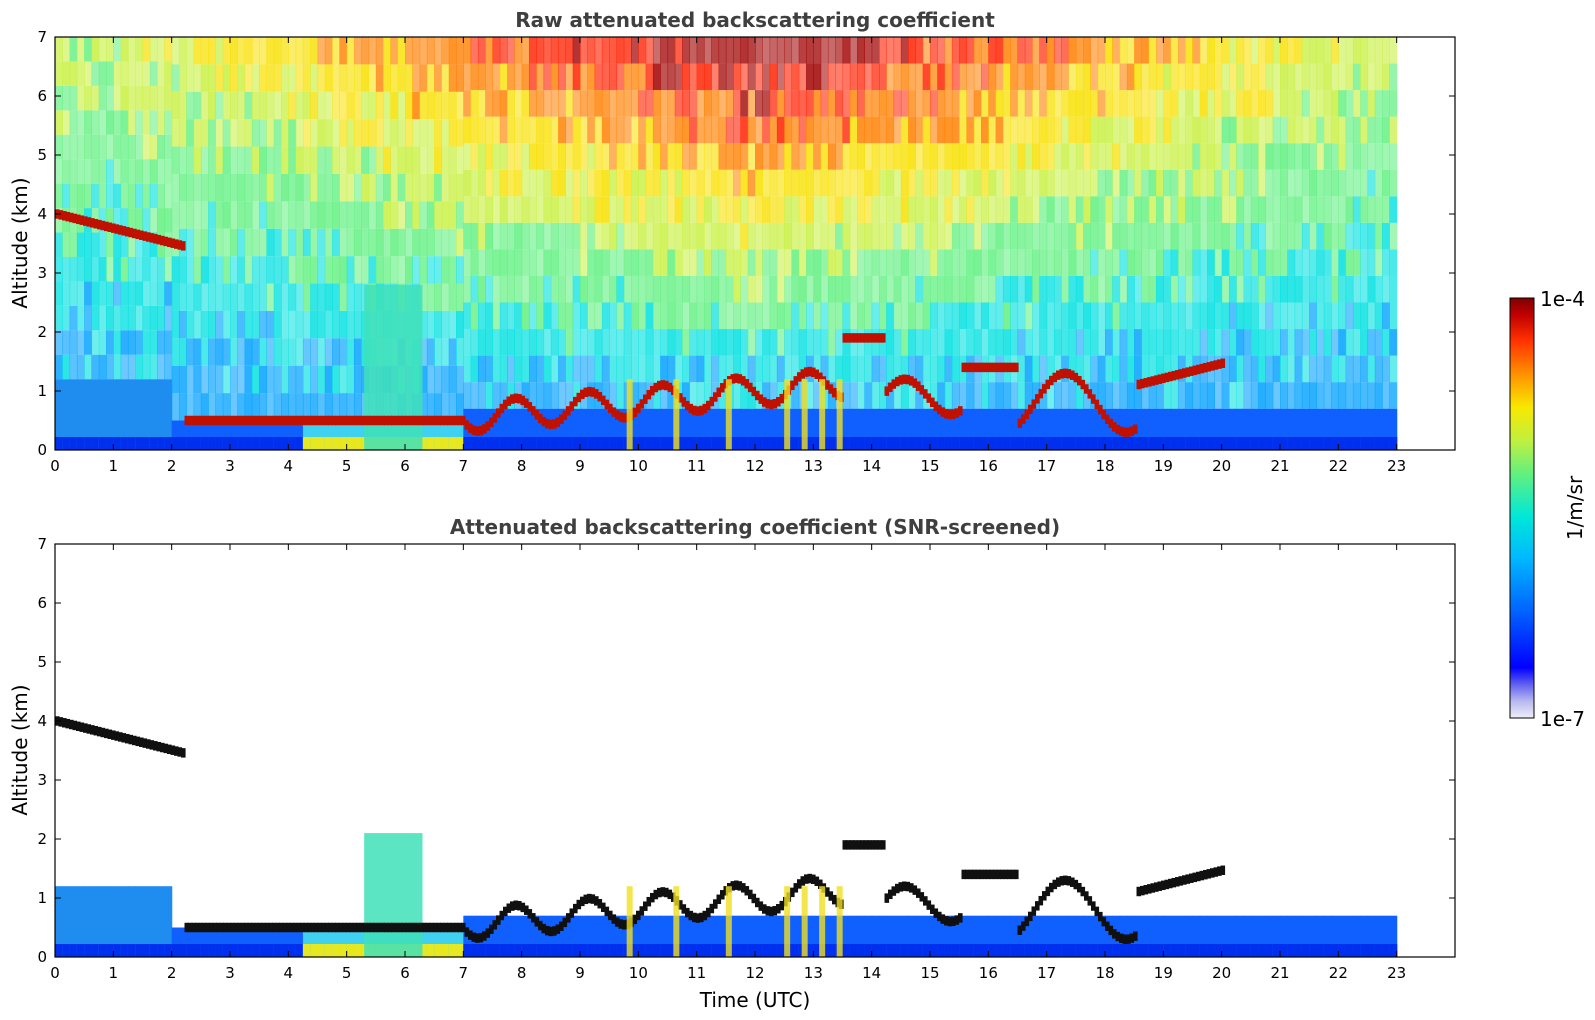 Image resolution: width=1595 pixels, height=1020 pixels. Describe the element at coordinates (629, 414) in the screenshot. I see `convective-column` at that location.